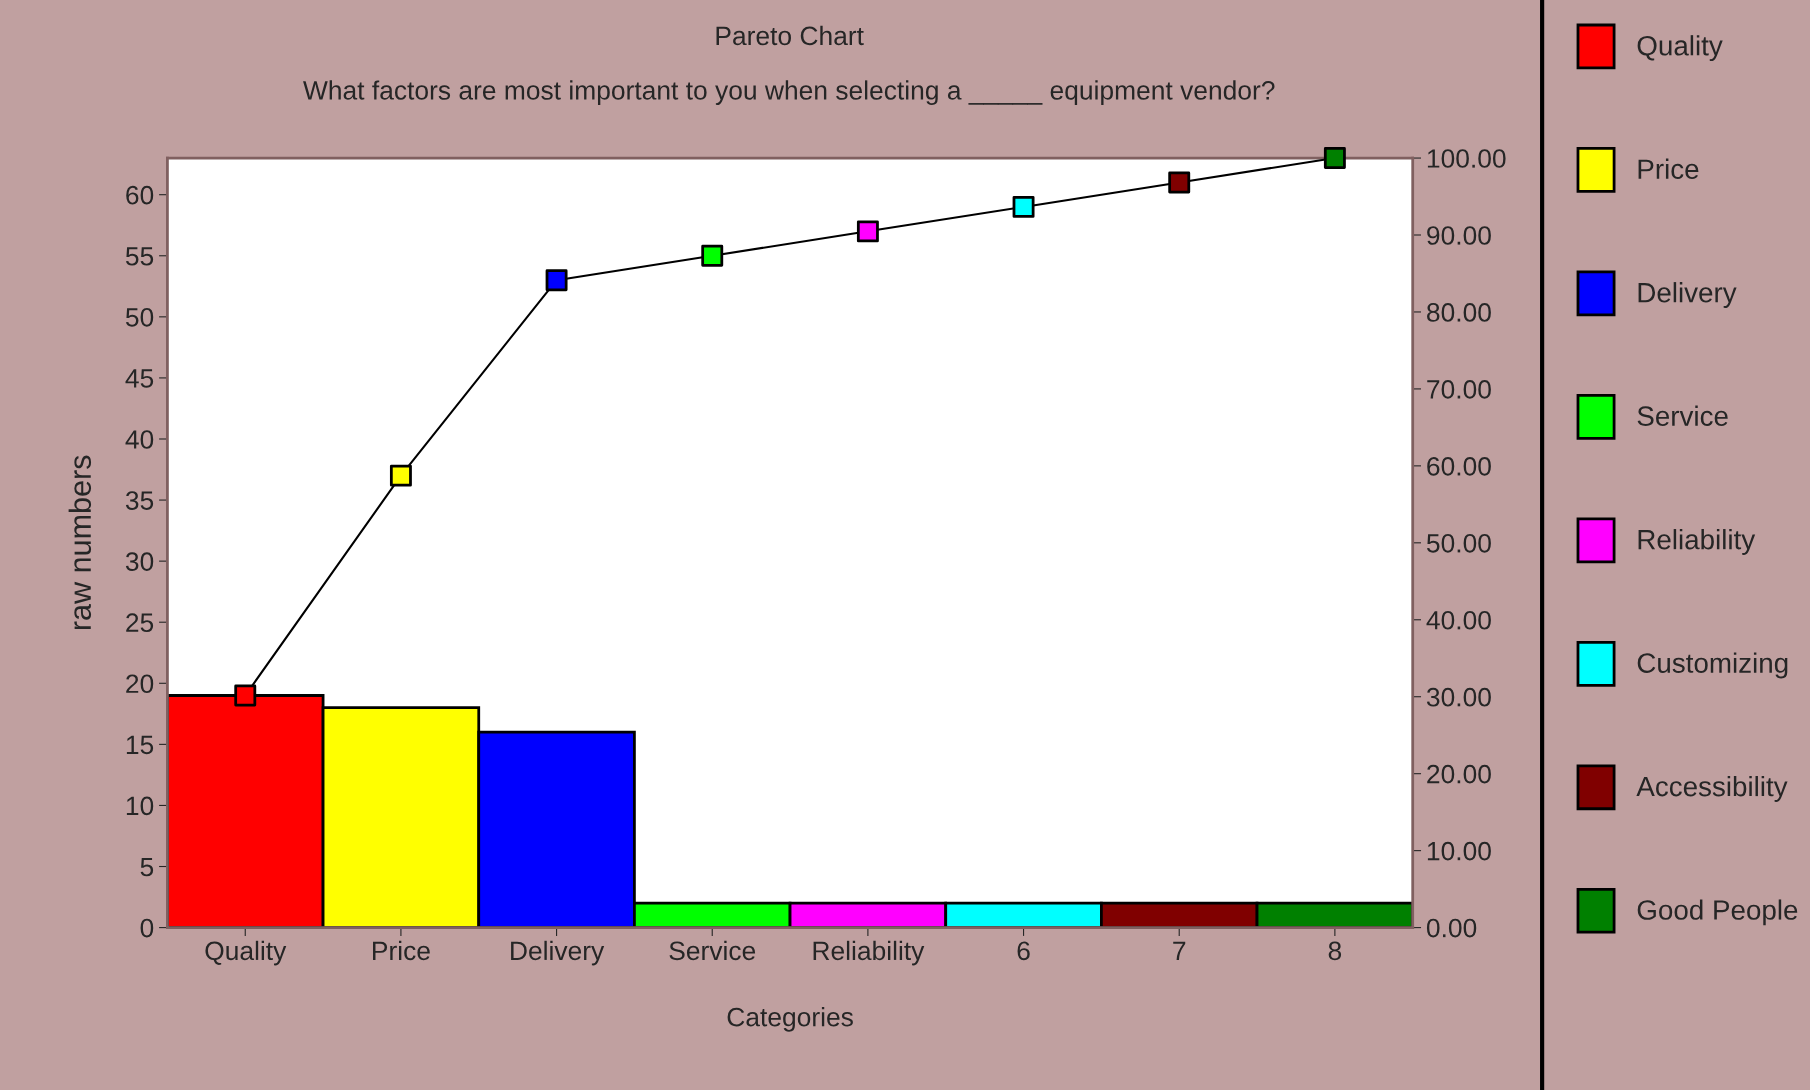  Describe the element at coordinates (1682, 415) in the screenshot. I see `legend-label: Service` at that location.